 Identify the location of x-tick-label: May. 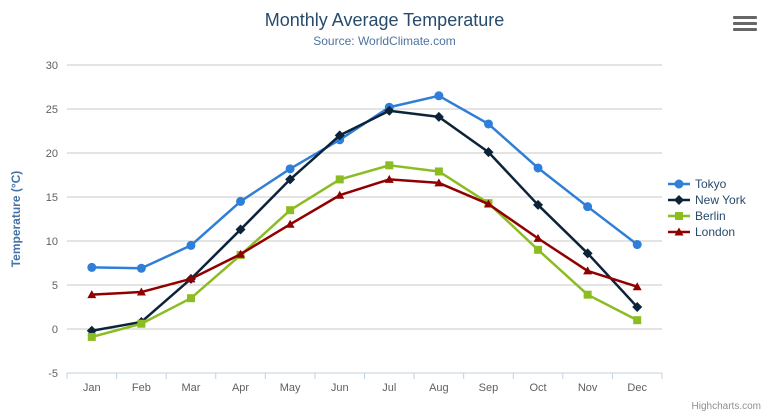
(290, 388).